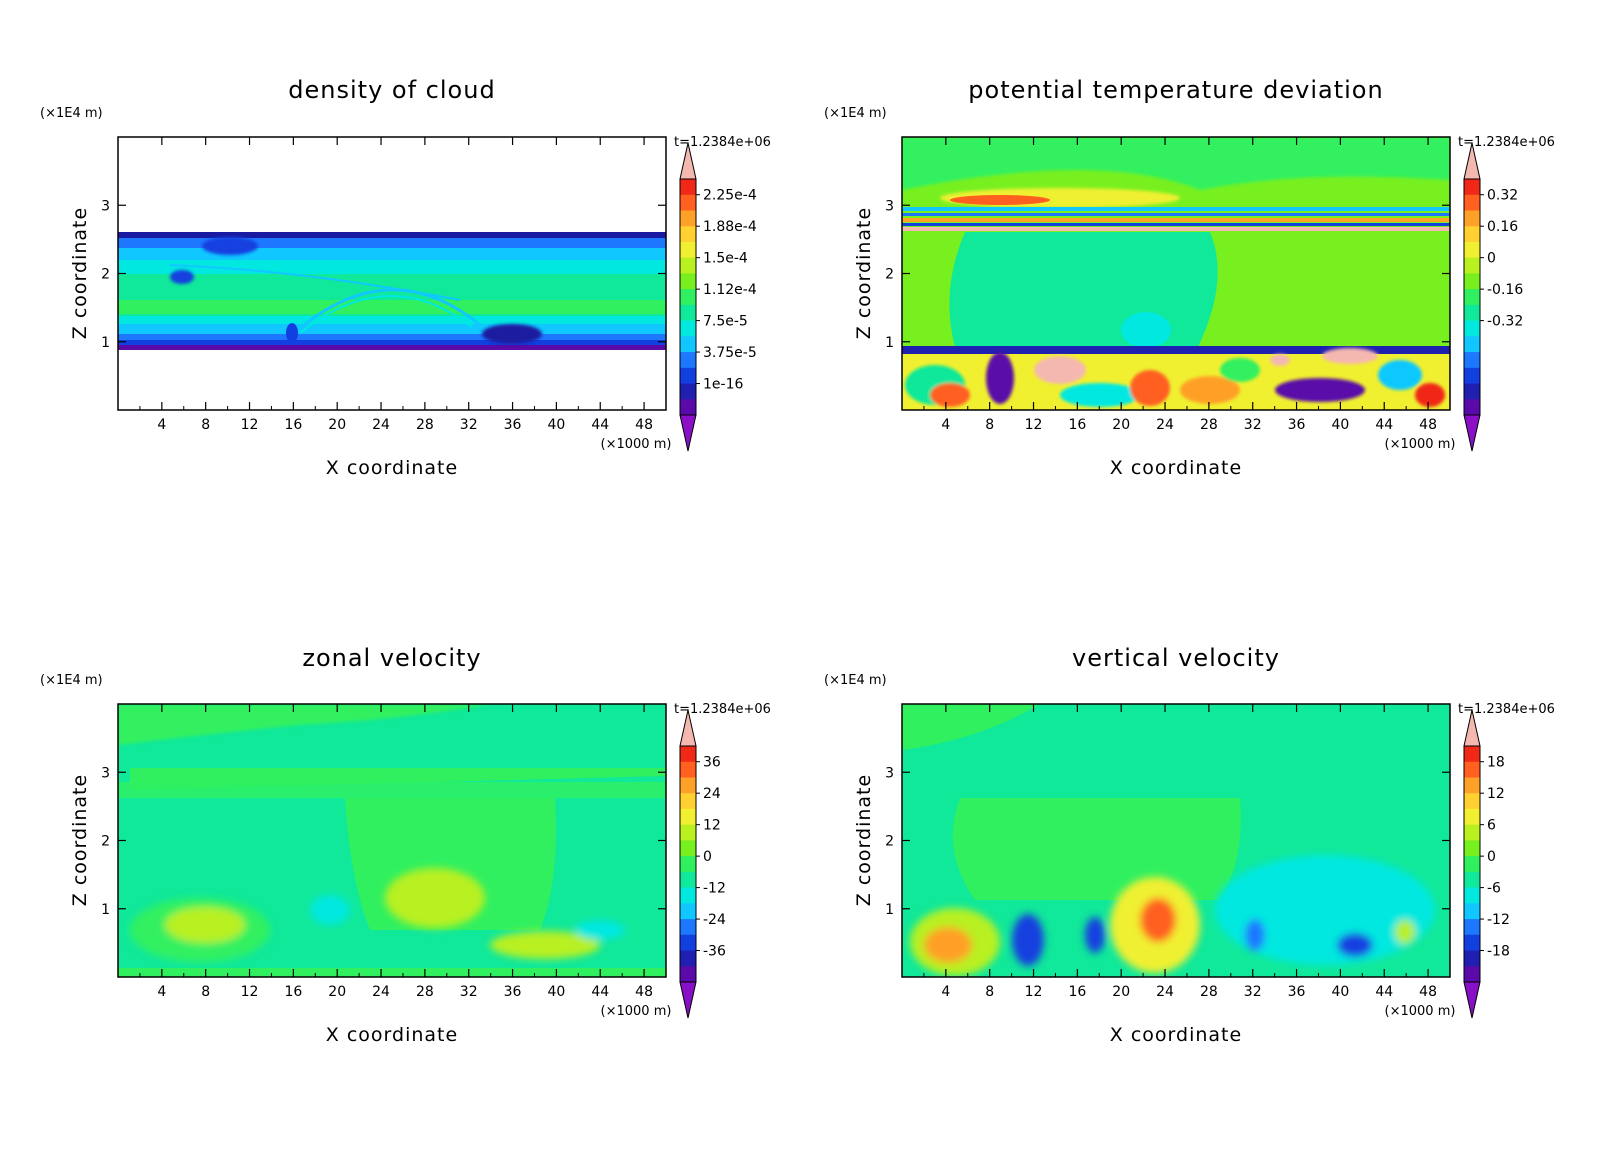 This screenshot has height=1158, width=1600. Describe the element at coordinates (725, 322) in the screenshot. I see `colorbar-label: 7.5e-5` at that location.